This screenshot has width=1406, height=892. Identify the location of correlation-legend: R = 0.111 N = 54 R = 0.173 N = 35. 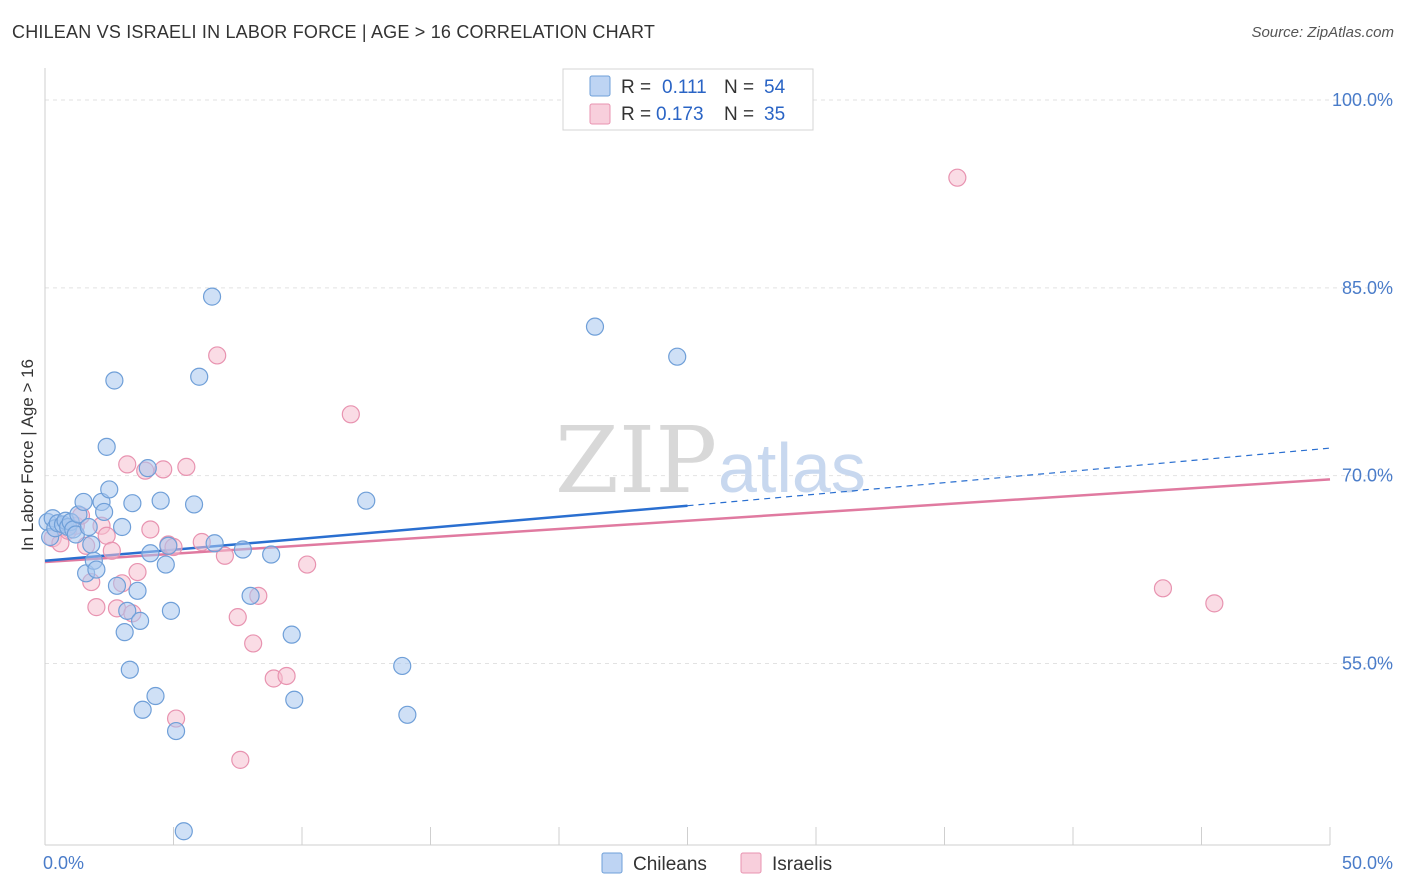
(688, 99).